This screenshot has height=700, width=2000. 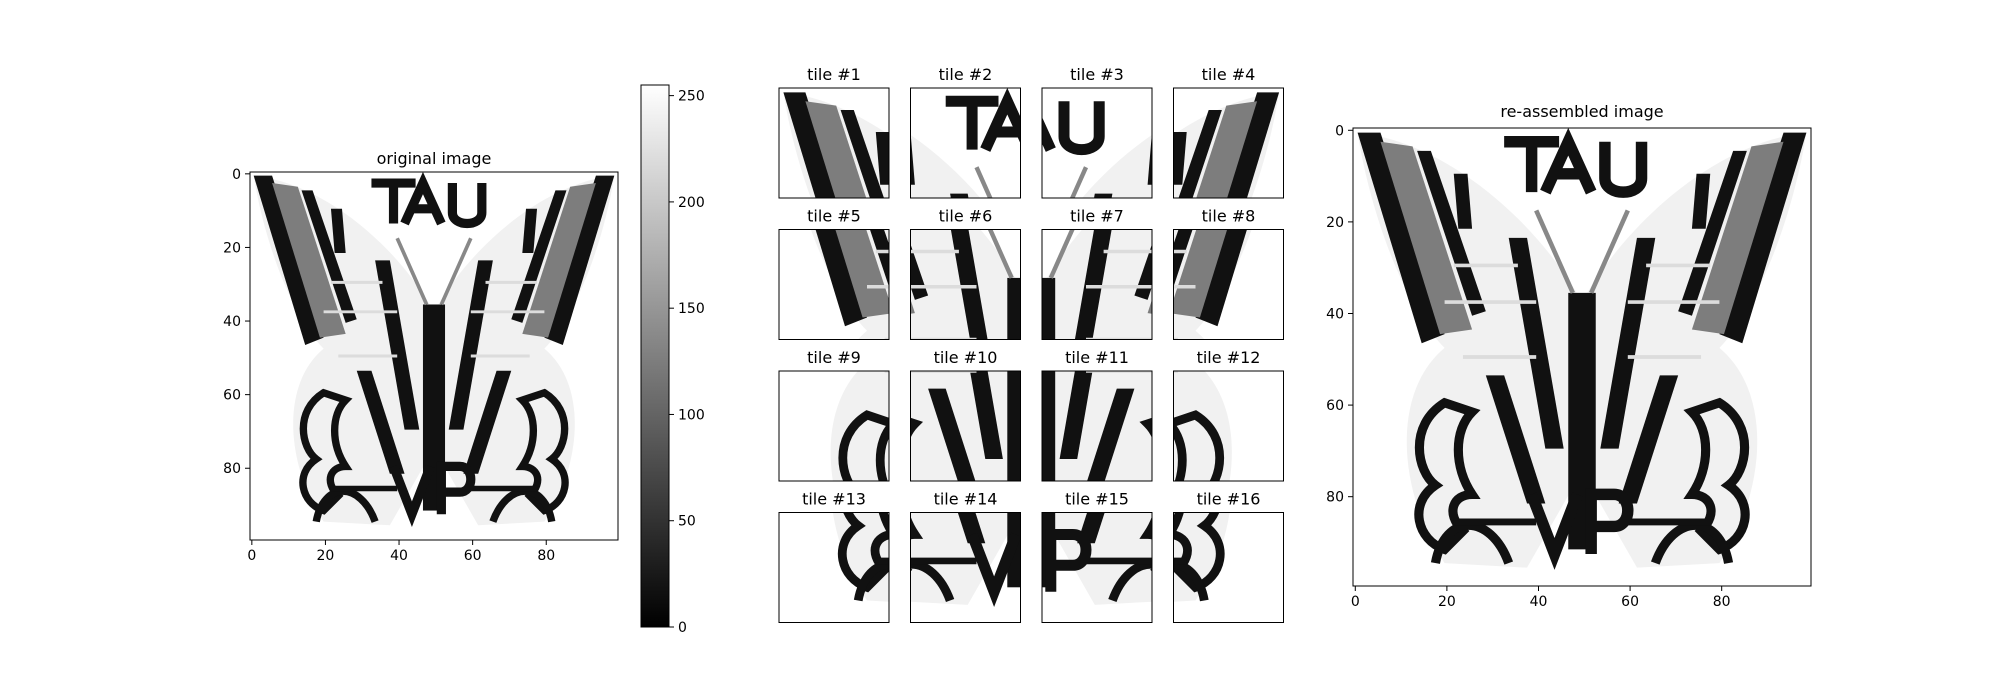 I want to click on original-image-xtick-label: 80, so click(x=546, y=556).